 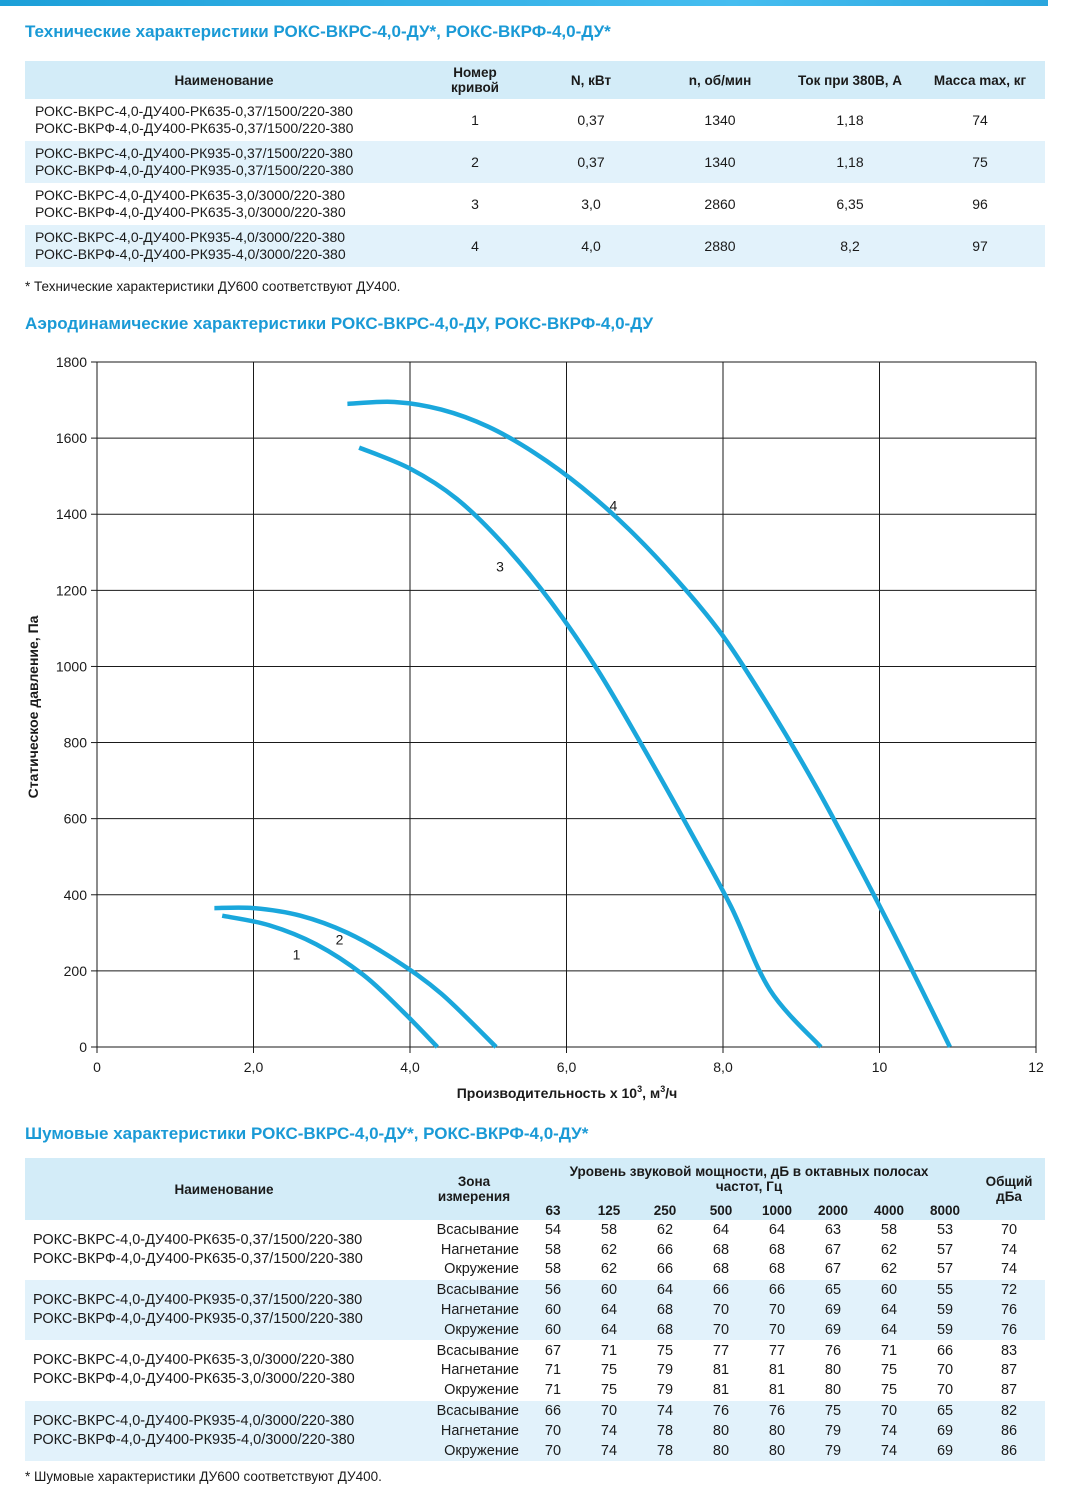 What do you see at coordinates (850, 204) in the screenshot?
I see `spec-cell-current: 6,35` at bounding box center [850, 204].